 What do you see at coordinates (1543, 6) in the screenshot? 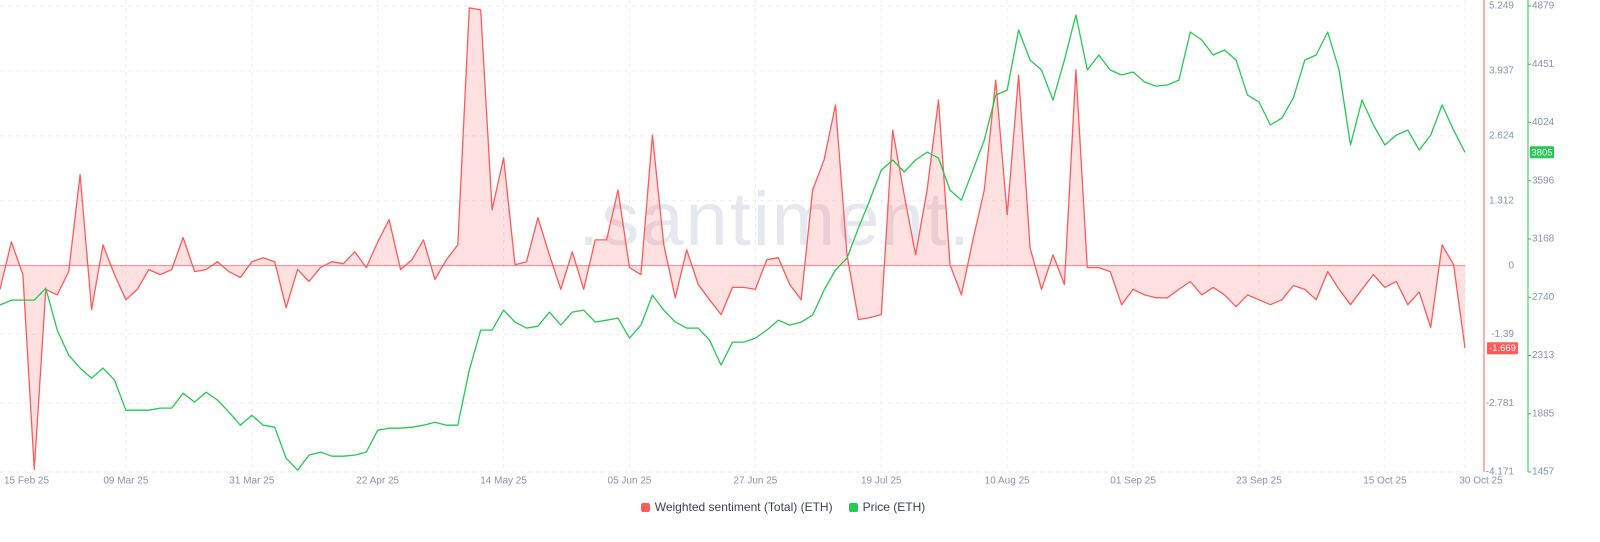
I see `y2-tick-label: 4879` at bounding box center [1543, 6].